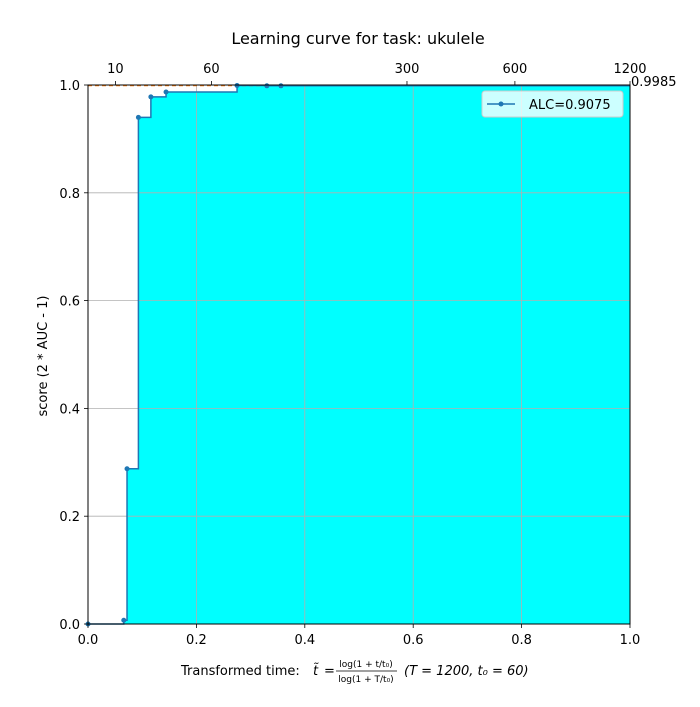 Image resolution: width=700 pixels, height=707 pixels. What do you see at coordinates (69, 86) in the screenshot?
I see `y-tick-label: 1.0` at bounding box center [69, 86].